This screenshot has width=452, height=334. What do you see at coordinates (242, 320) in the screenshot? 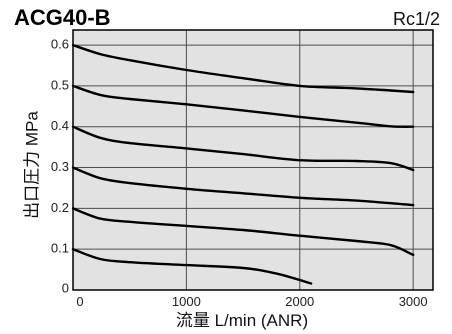
I see `x-axis-label: 流量 L/min (ANR)` at bounding box center [242, 320].